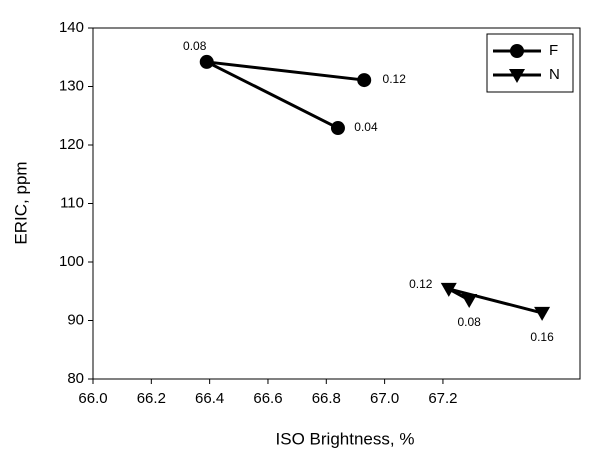  Describe the element at coordinates (72, 202) in the screenshot. I see `y-tick-label: 110` at that location.